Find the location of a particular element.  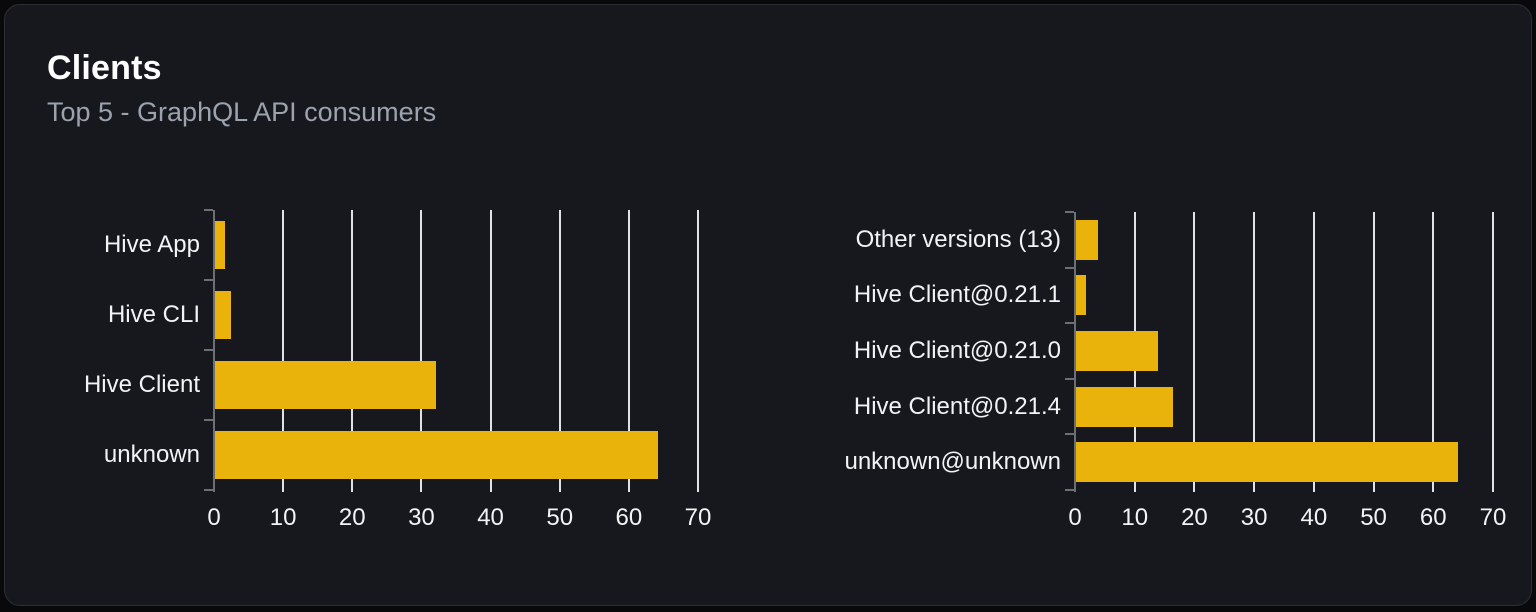

category-label: Hive CLI is located at coordinates (153, 314).